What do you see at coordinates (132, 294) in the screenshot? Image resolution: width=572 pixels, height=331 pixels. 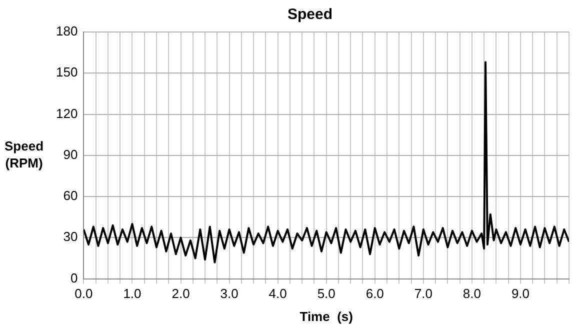 I see `x-tick-label: 1.0` at bounding box center [132, 294].